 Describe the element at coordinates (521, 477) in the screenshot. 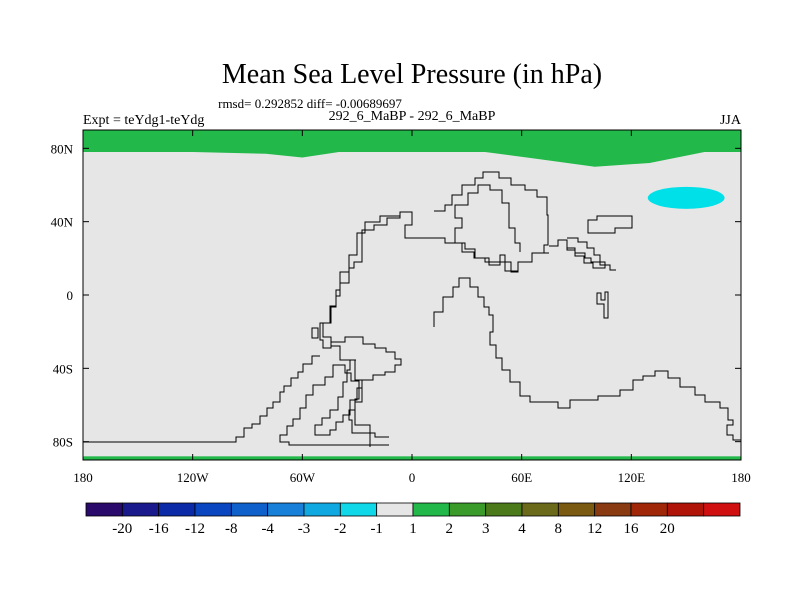

I see `x-tick-label: 60E` at that location.